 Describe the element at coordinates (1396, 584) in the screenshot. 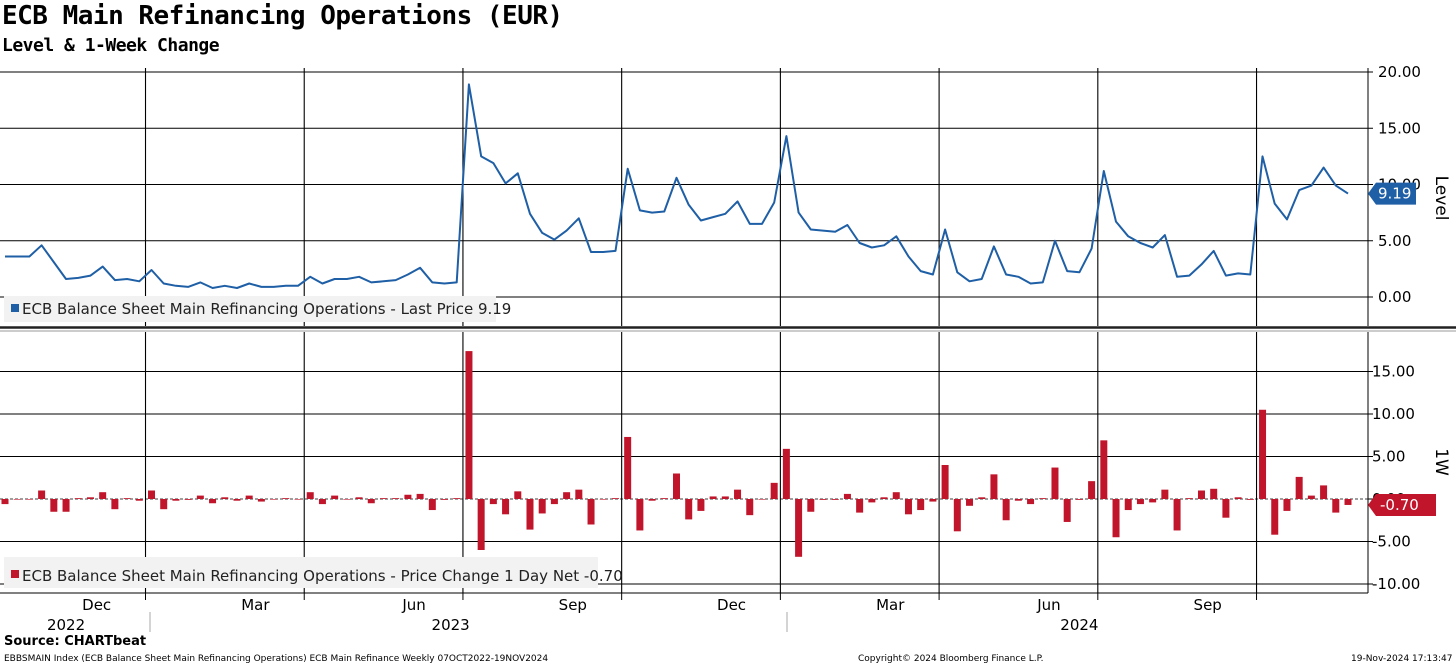

I see `change-tick-label: -10.00` at that location.